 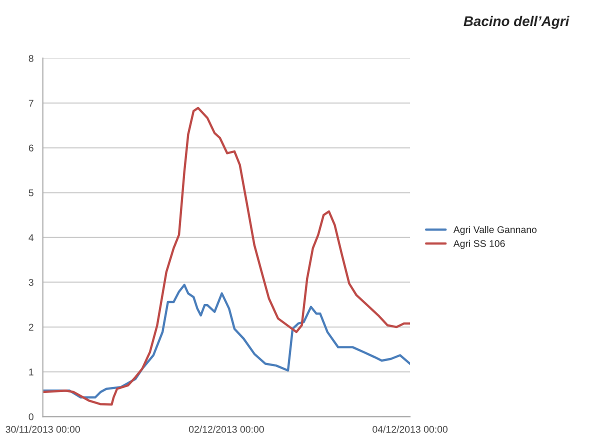 I want to click on y-tick-label: 6, so click(x=31, y=148).